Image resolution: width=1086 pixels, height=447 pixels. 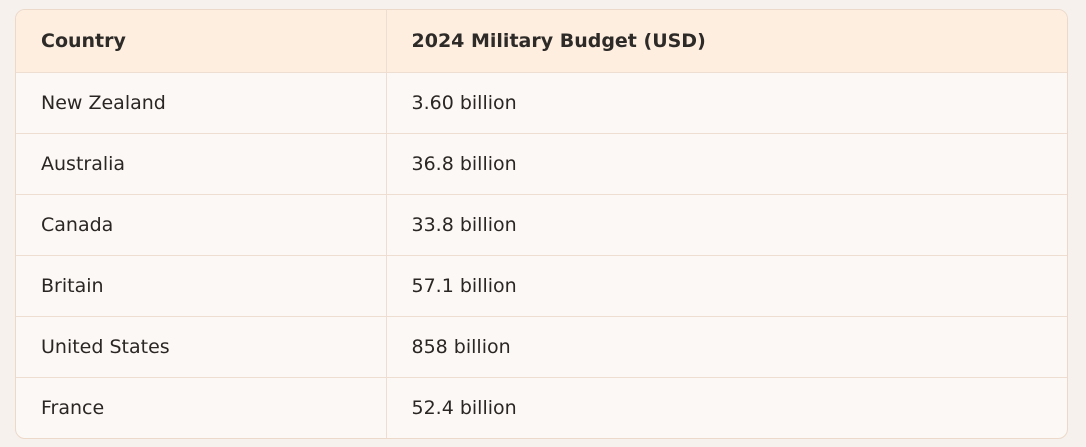 What do you see at coordinates (541, 163) in the screenshot?
I see `table-row: Australia 36.8 billion` at bounding box center [541, 163].